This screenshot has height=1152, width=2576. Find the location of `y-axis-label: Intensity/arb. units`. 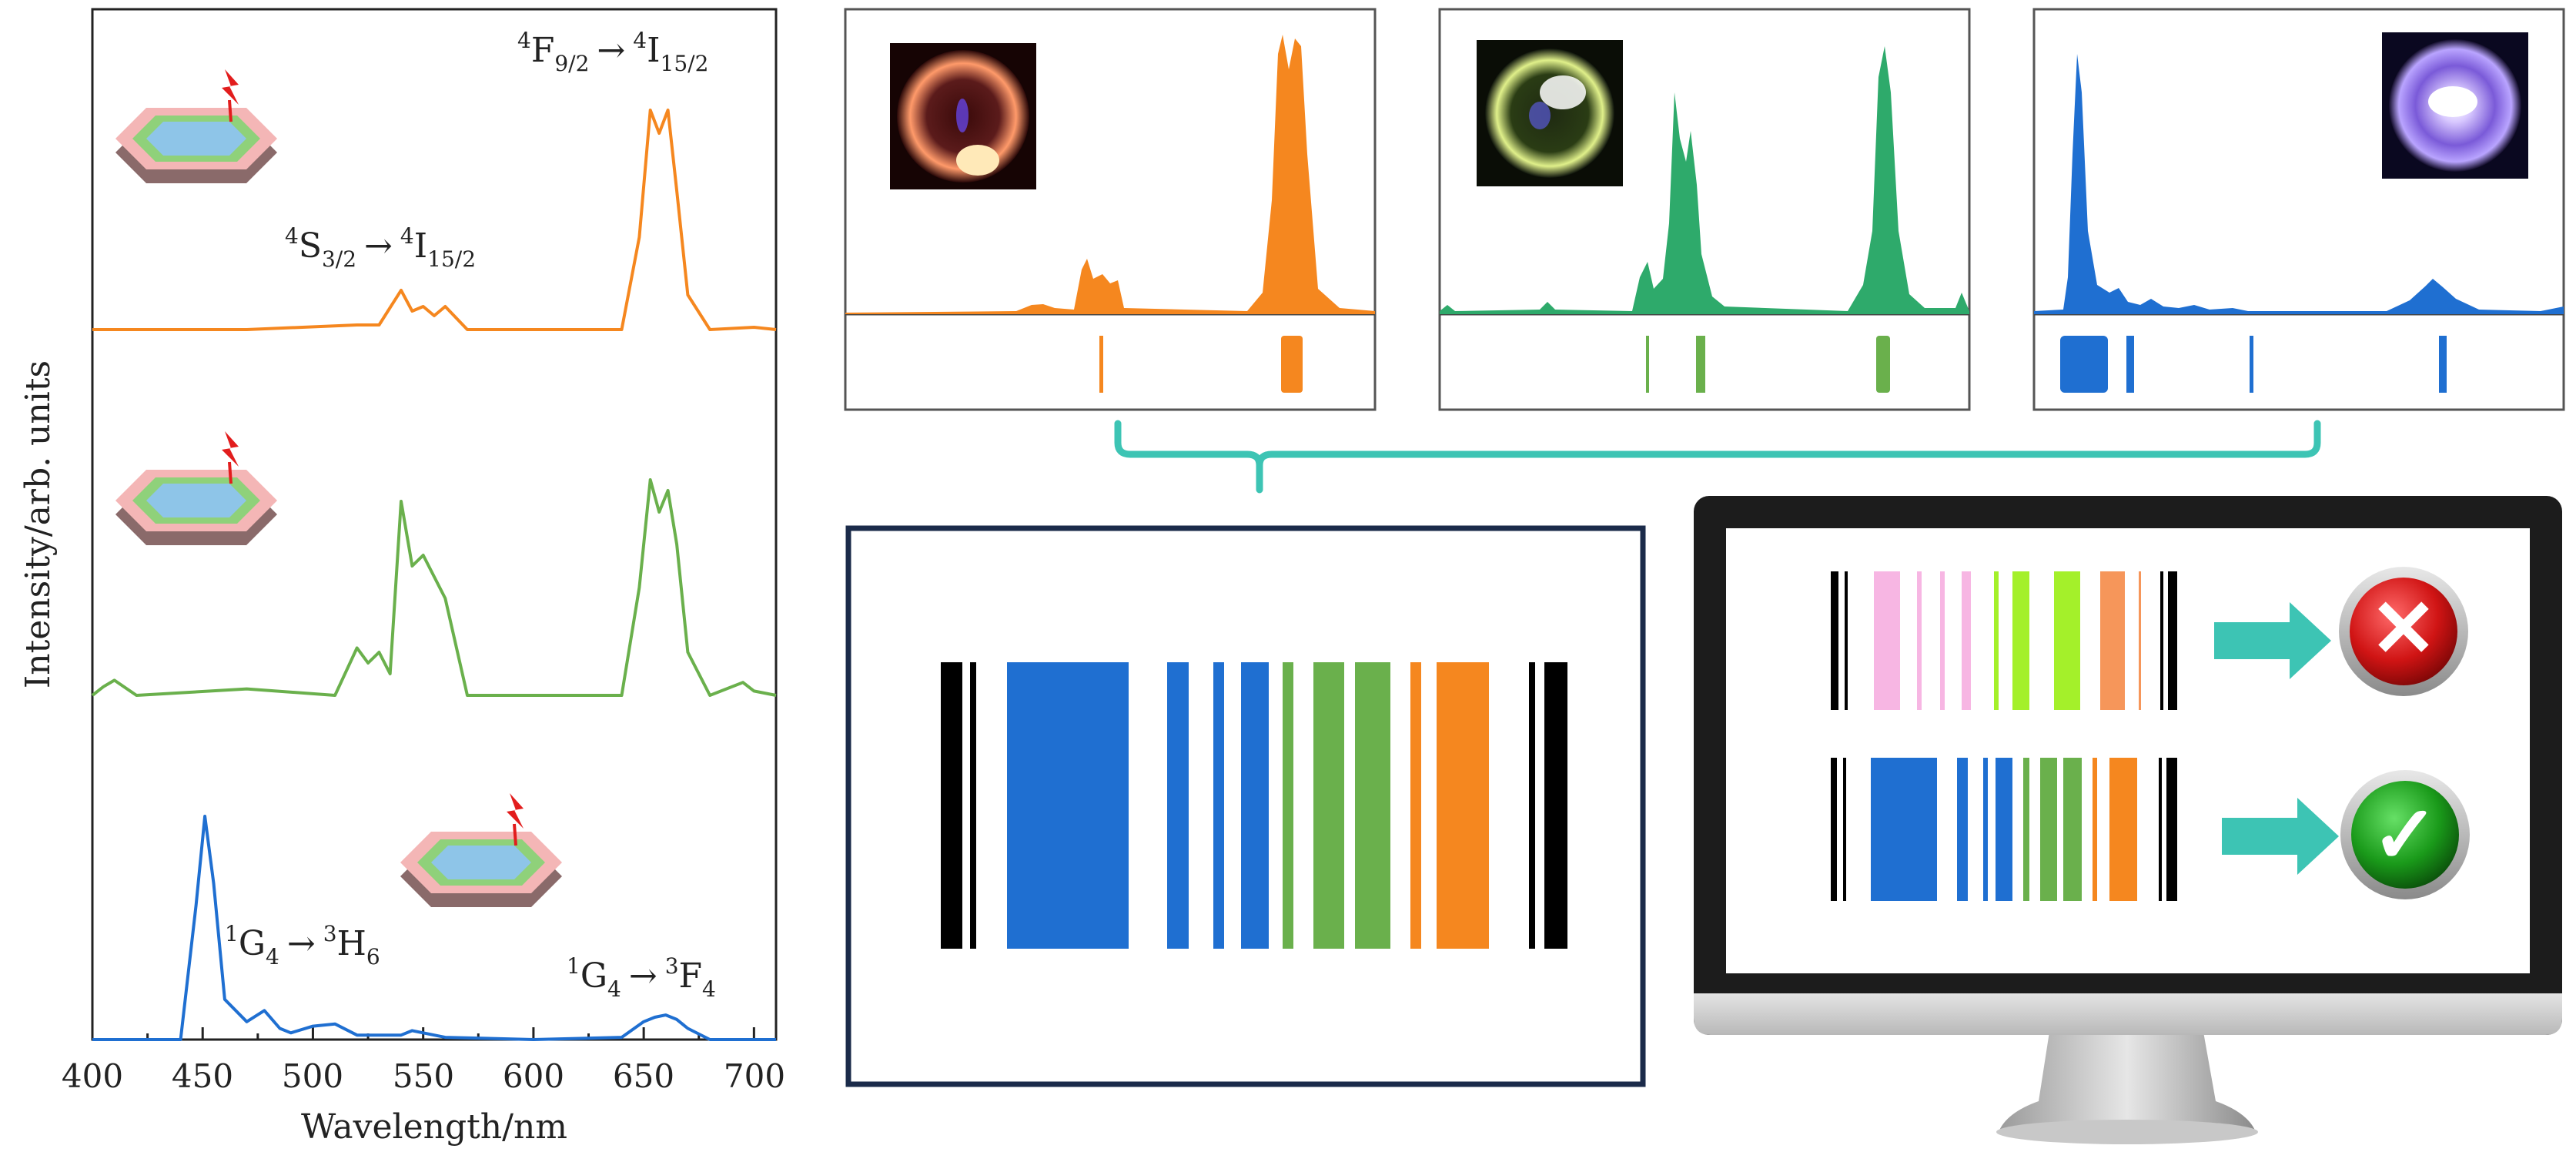

y-axis-label: Intensity/arb. units is located at coordinates (38, 524).